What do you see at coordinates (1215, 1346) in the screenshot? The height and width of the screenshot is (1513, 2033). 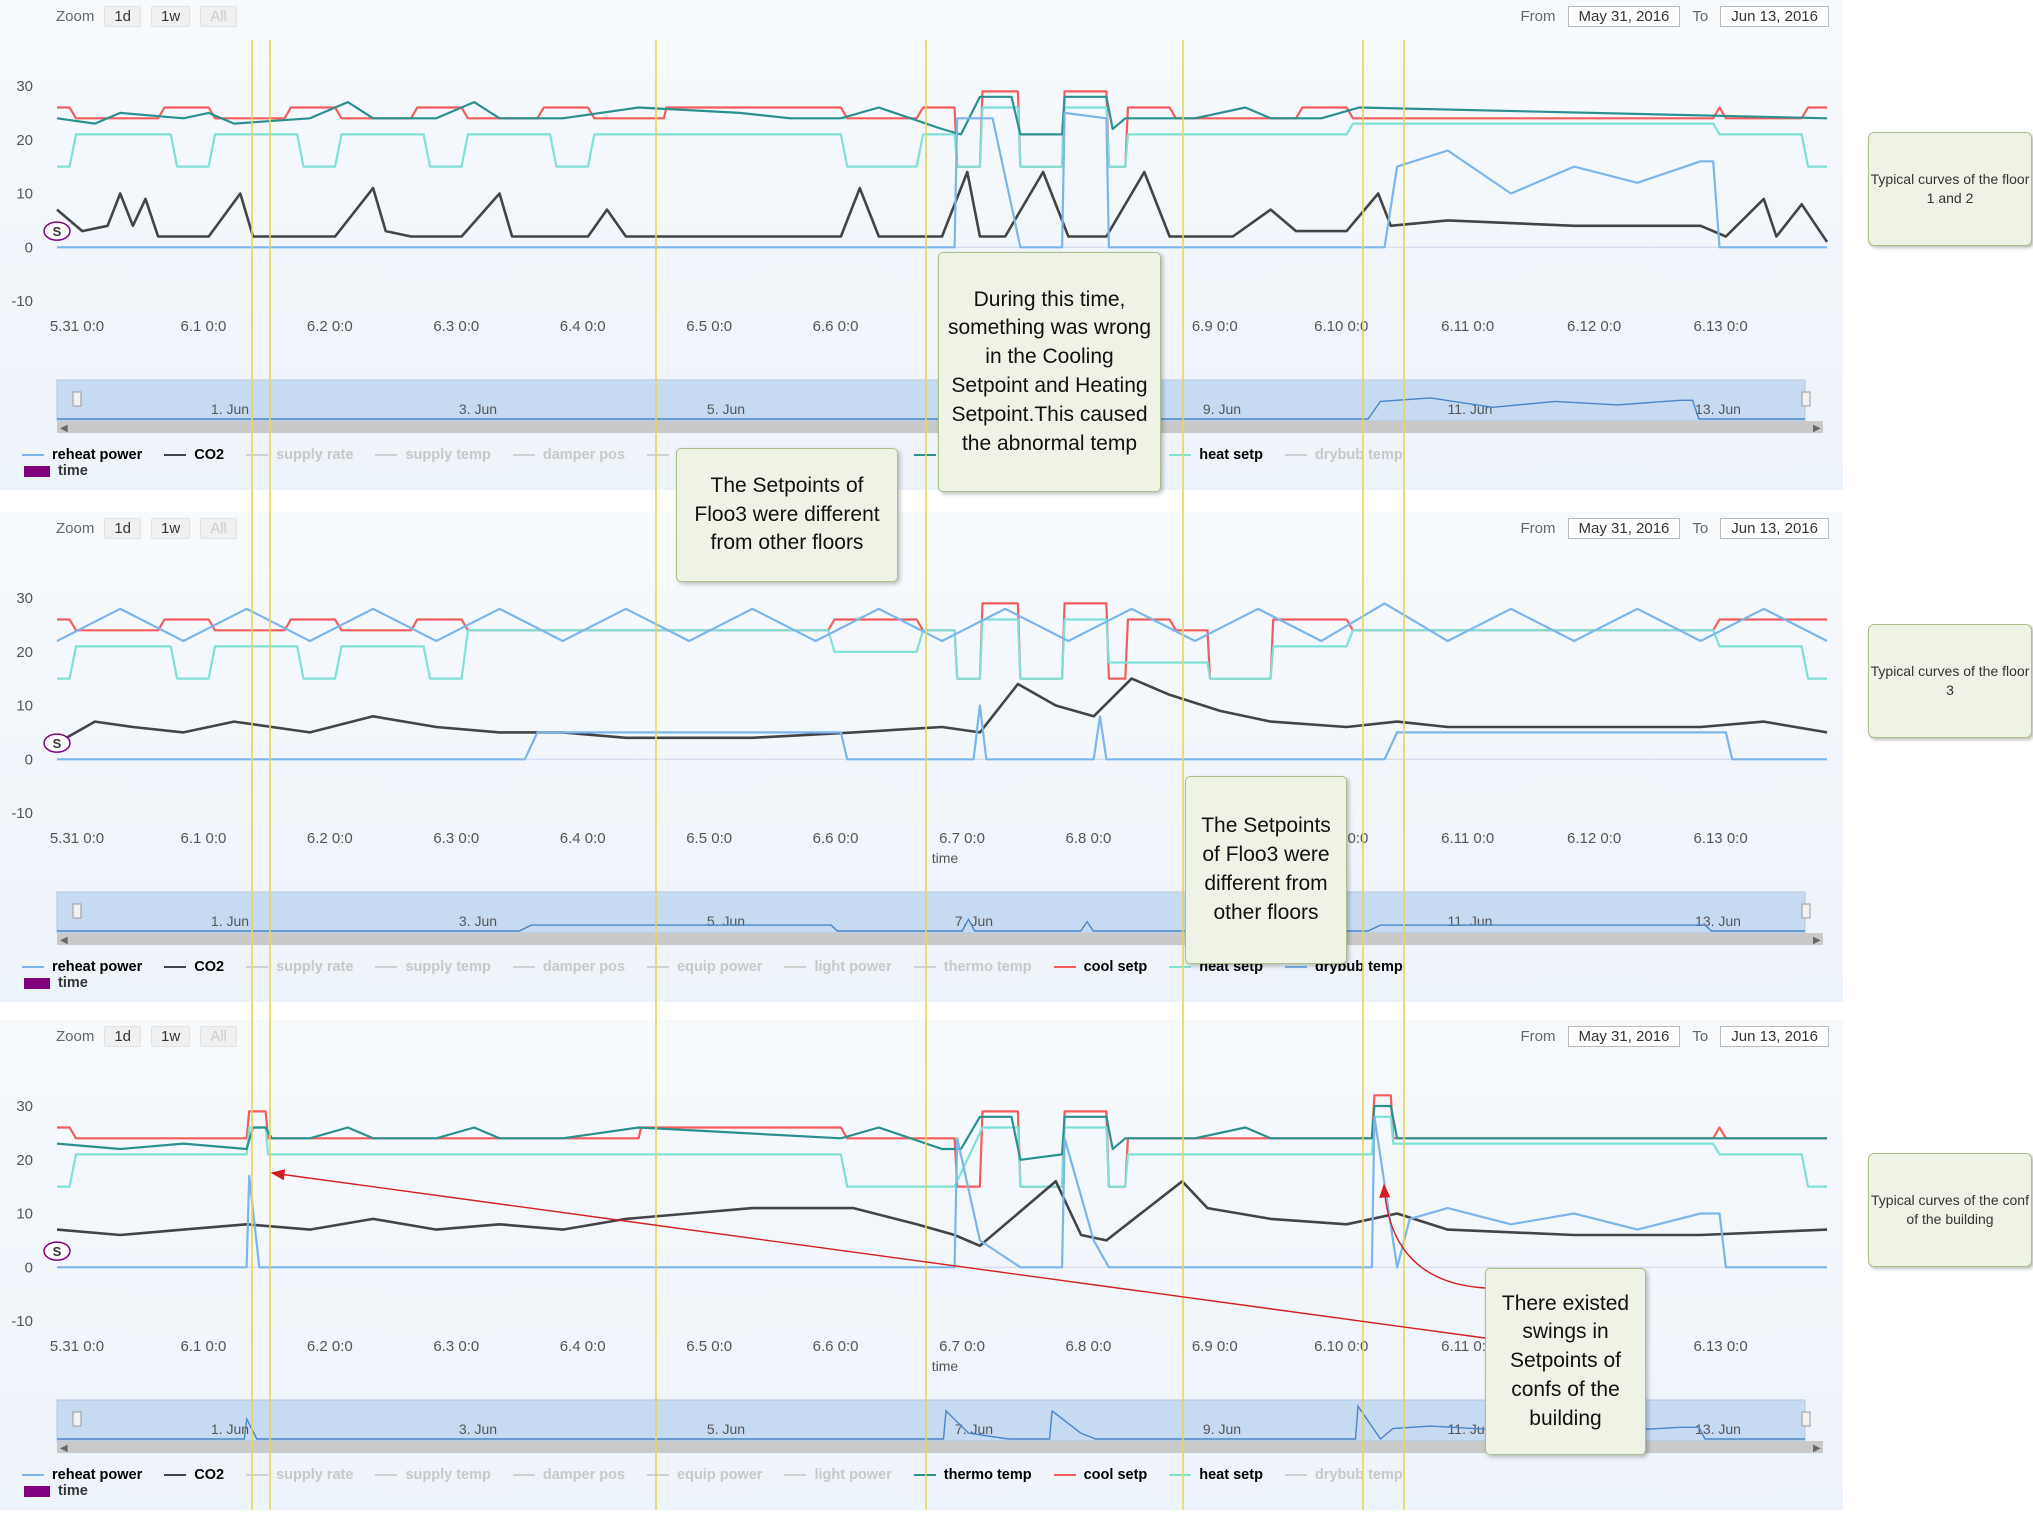 I see `x-tick-label: 6.9 0:0` at bounding box center [1215, 1346].